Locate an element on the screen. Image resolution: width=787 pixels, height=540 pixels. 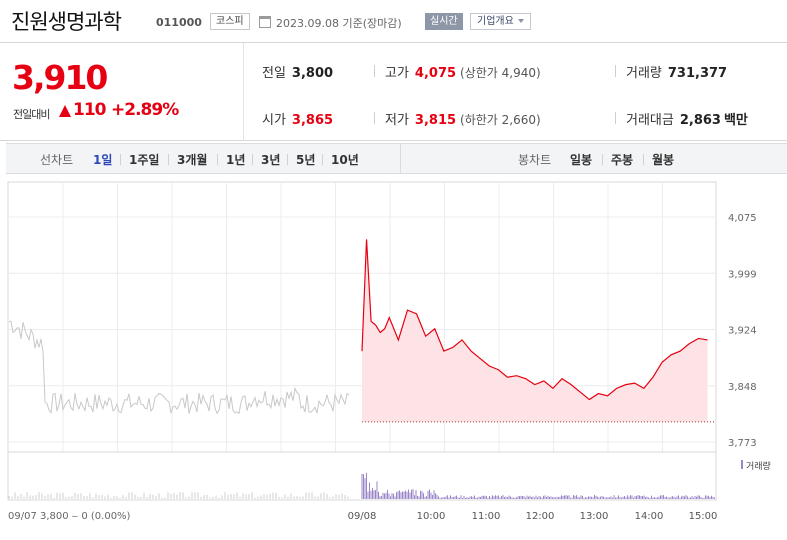
y-tick-label: 3,924 is located at coordinates (742, 331).